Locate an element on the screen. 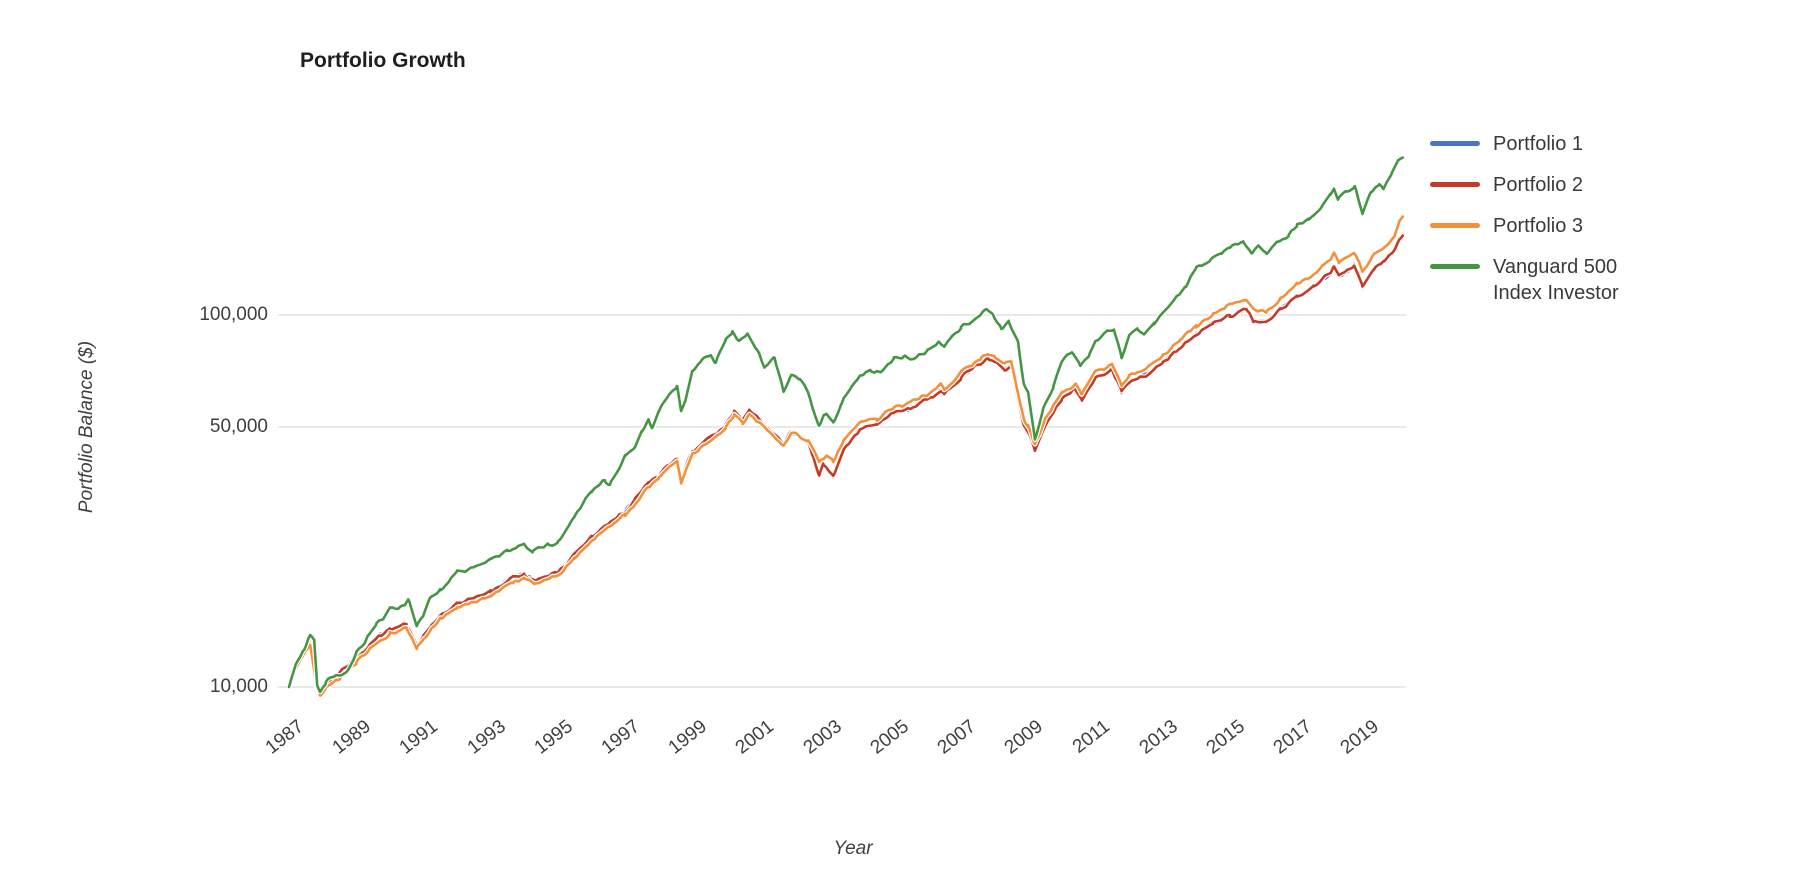 This screenshot has height=886, width=1820. legend-label: Portfolio 1 is located at coordinates (1538, 144).